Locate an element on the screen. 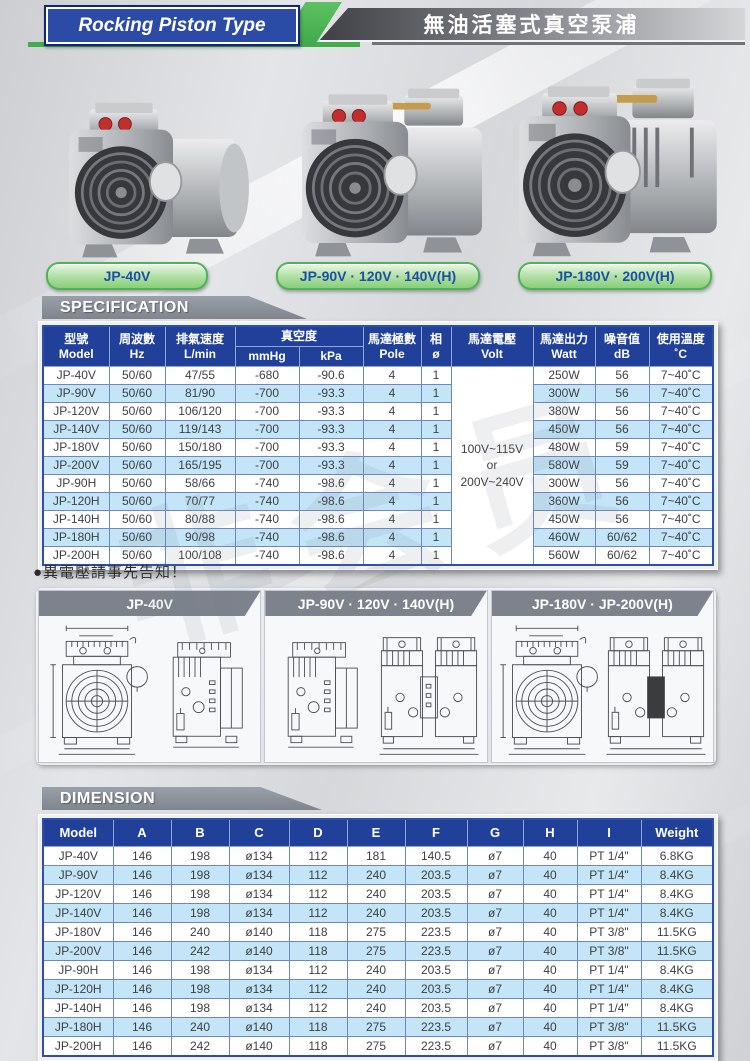 The image size is (750, 1061). product-label-jp-40v: JP-40V is located at coordinates (127, 276).